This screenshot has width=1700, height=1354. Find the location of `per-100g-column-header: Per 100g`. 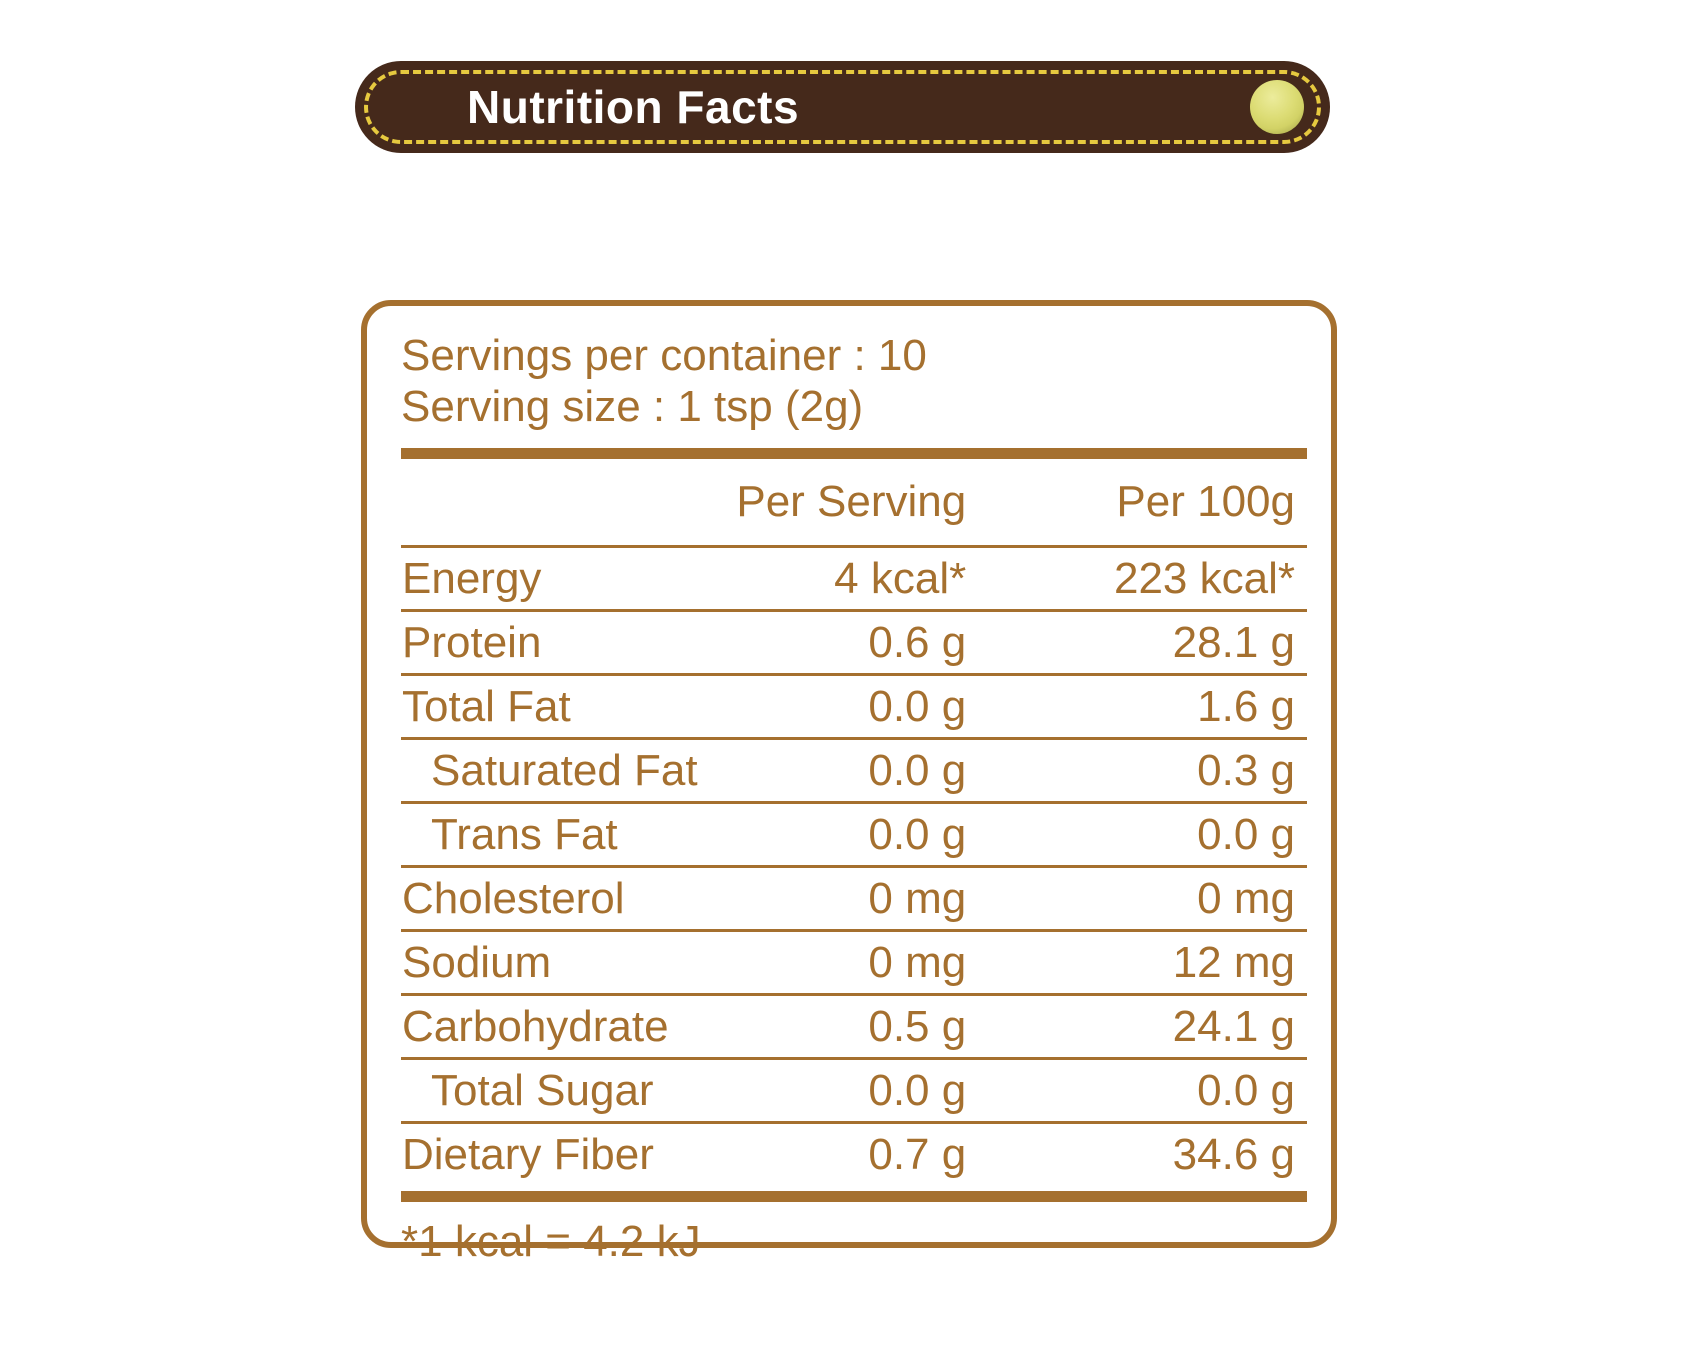

per-100g-column-header: Per 100g is located at coordinates (1205, 501).